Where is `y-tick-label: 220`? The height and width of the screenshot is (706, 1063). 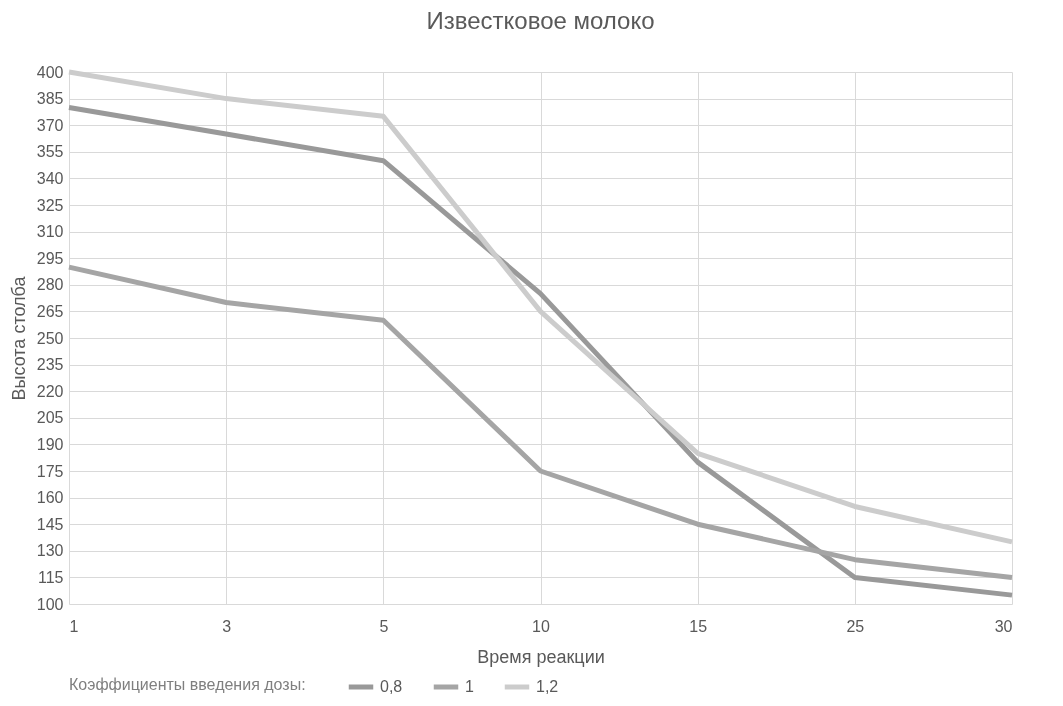 y-tick-label: 220 is located at coordinates (50, 391).